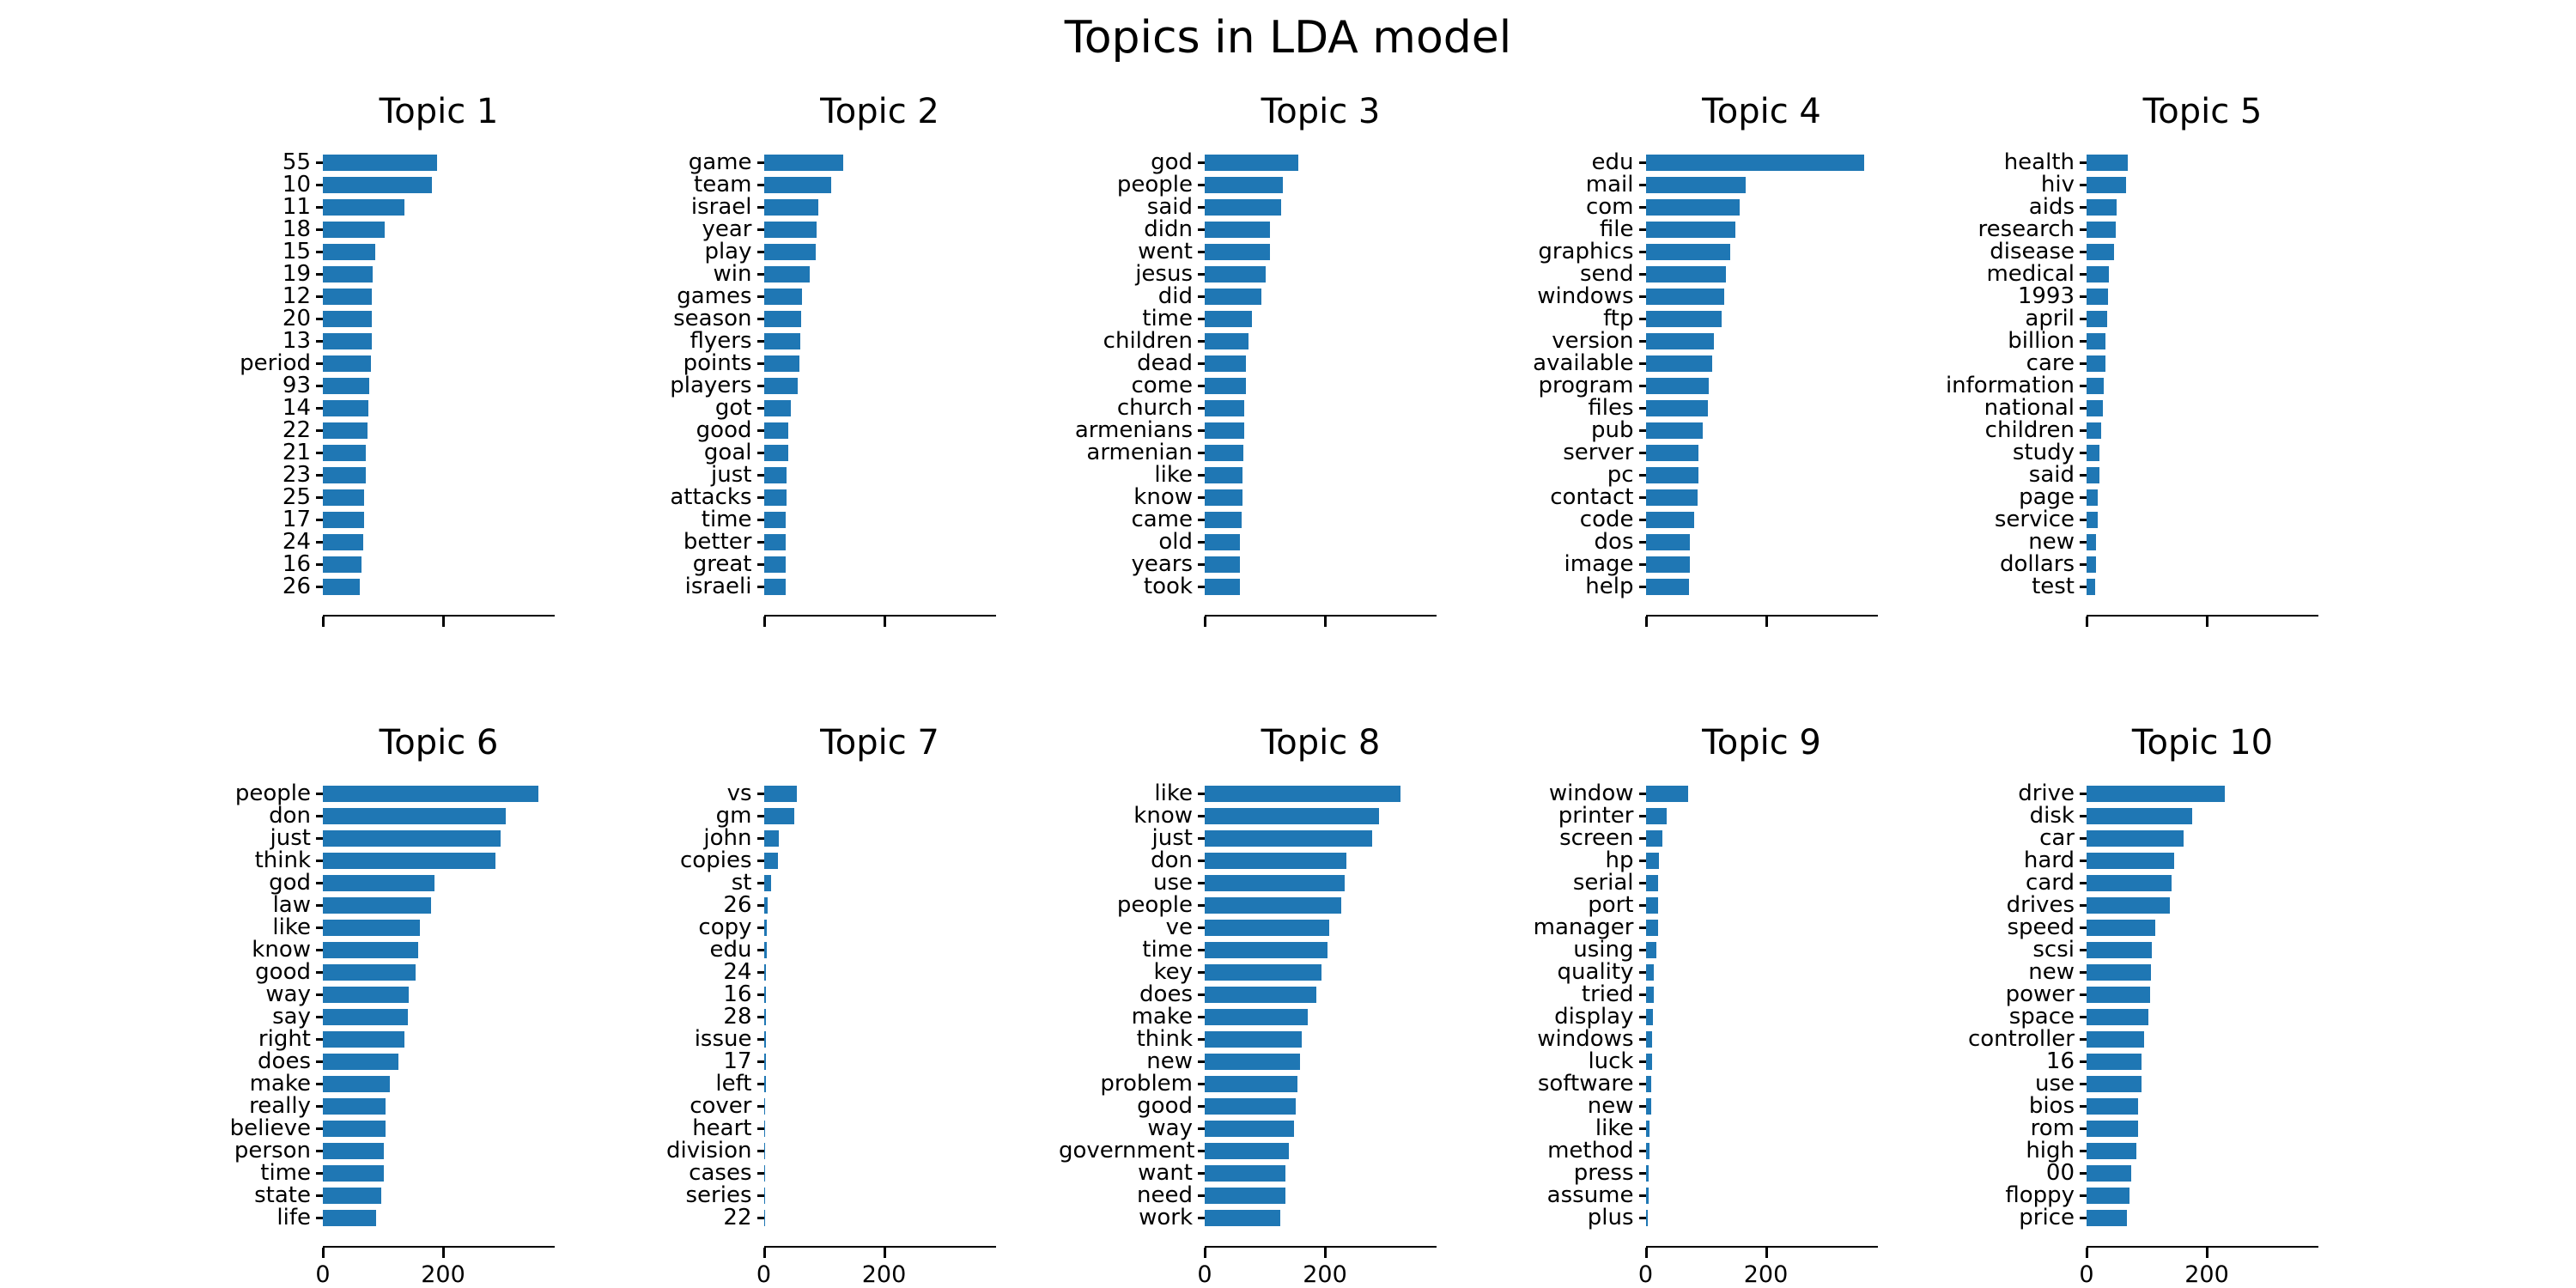 This screenshot has width=2576, height=1288. What do you see at coordinates (1586, 296) in the screenshot?
I see `word-label: windows` at bounding box center [1586, 296].